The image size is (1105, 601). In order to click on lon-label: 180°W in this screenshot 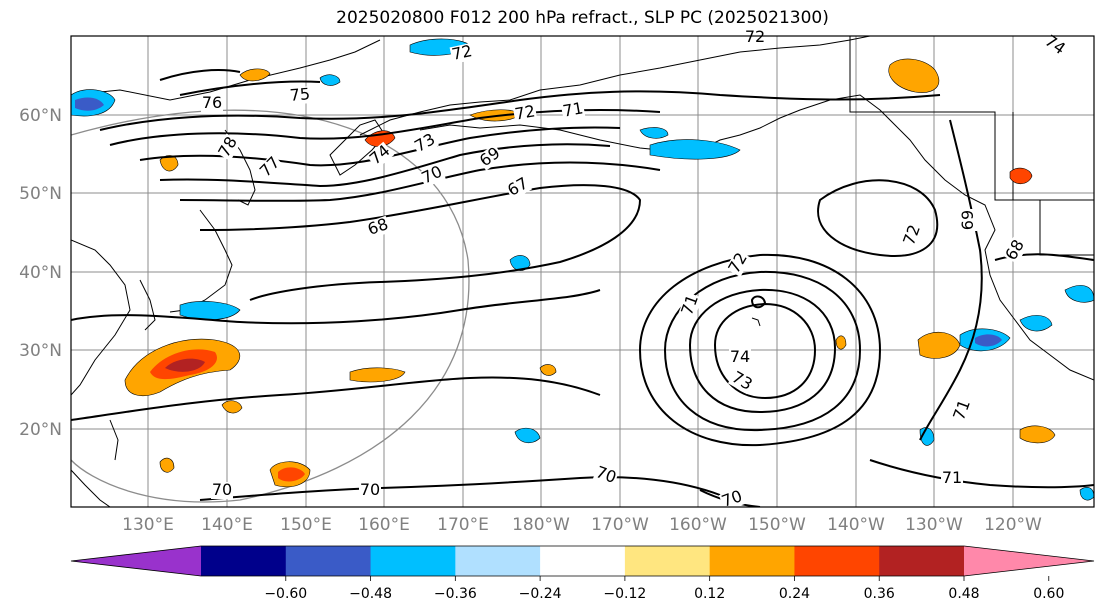, I will do `click(541, 525)`.